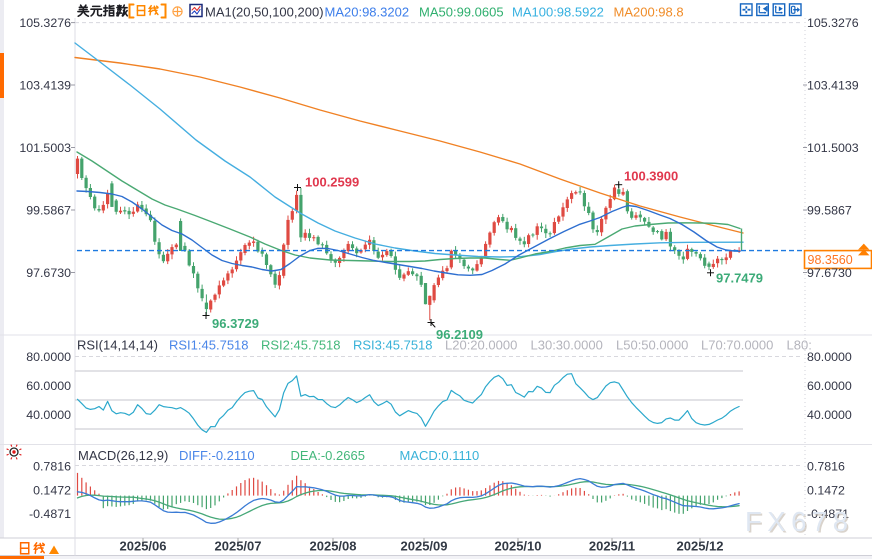  Describe the element at coordinates (459, 334) in the screenshot. I see `svg-text: 96.2109` at that location.